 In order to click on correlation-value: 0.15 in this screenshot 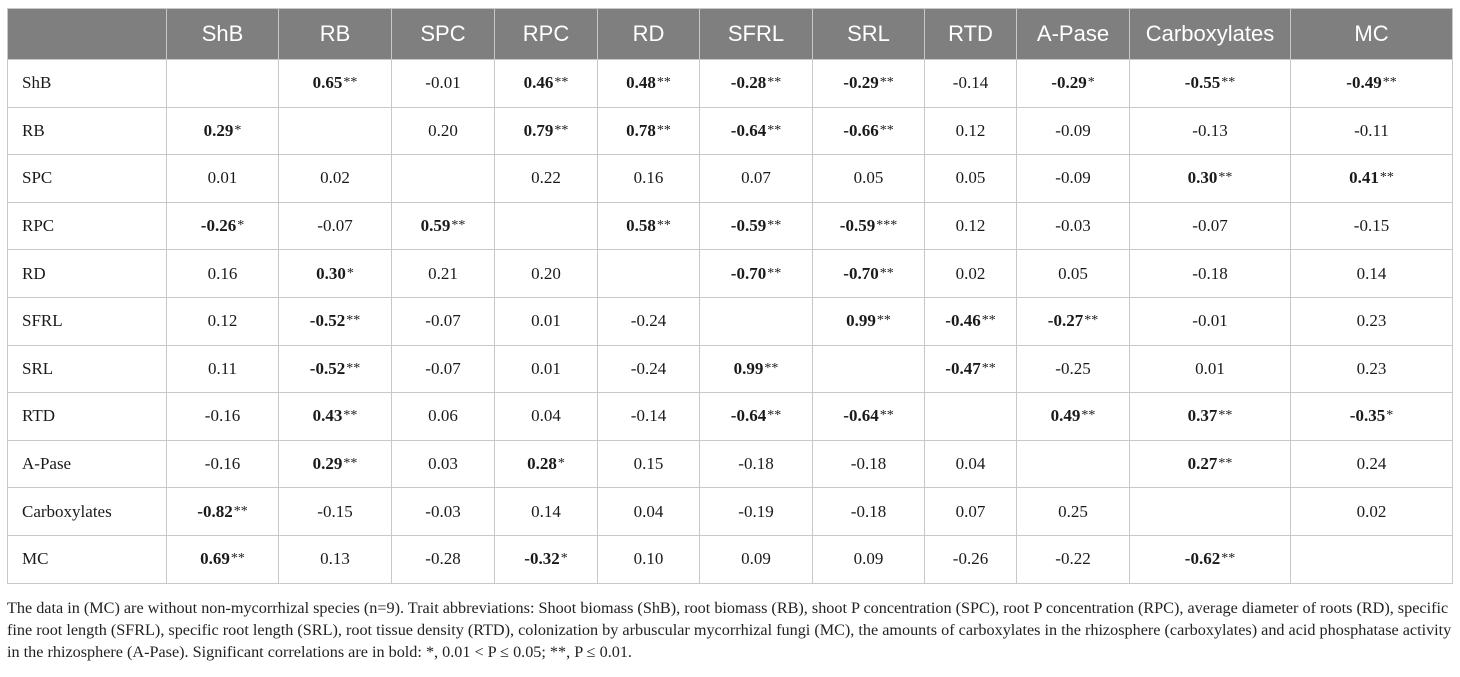, I will do `click(648, 464)`.